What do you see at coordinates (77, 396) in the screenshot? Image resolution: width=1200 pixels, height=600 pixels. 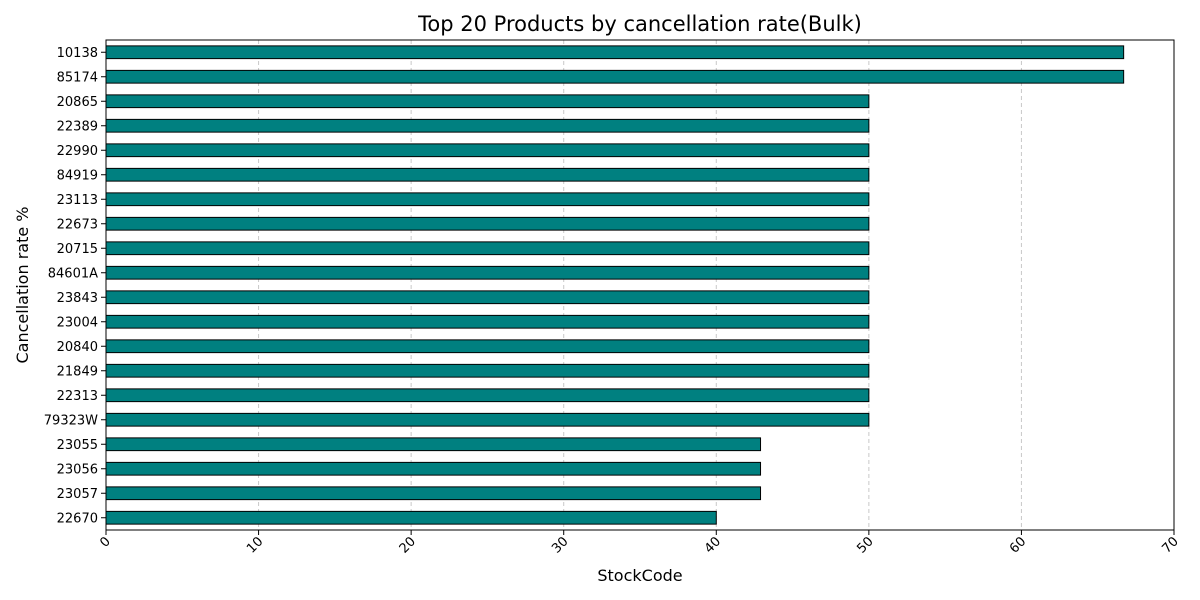 I see `y-tick-label: 22313` at bounding box center [77, 396].